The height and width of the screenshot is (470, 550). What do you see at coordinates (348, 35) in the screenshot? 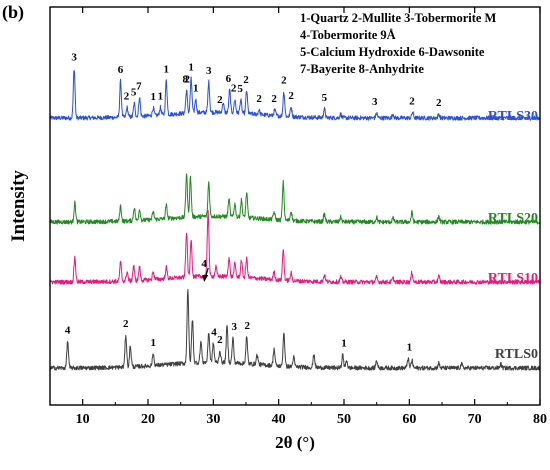
I see `legend-line: 4-Tobermorite 9Å` at bounding box center [348, 35].